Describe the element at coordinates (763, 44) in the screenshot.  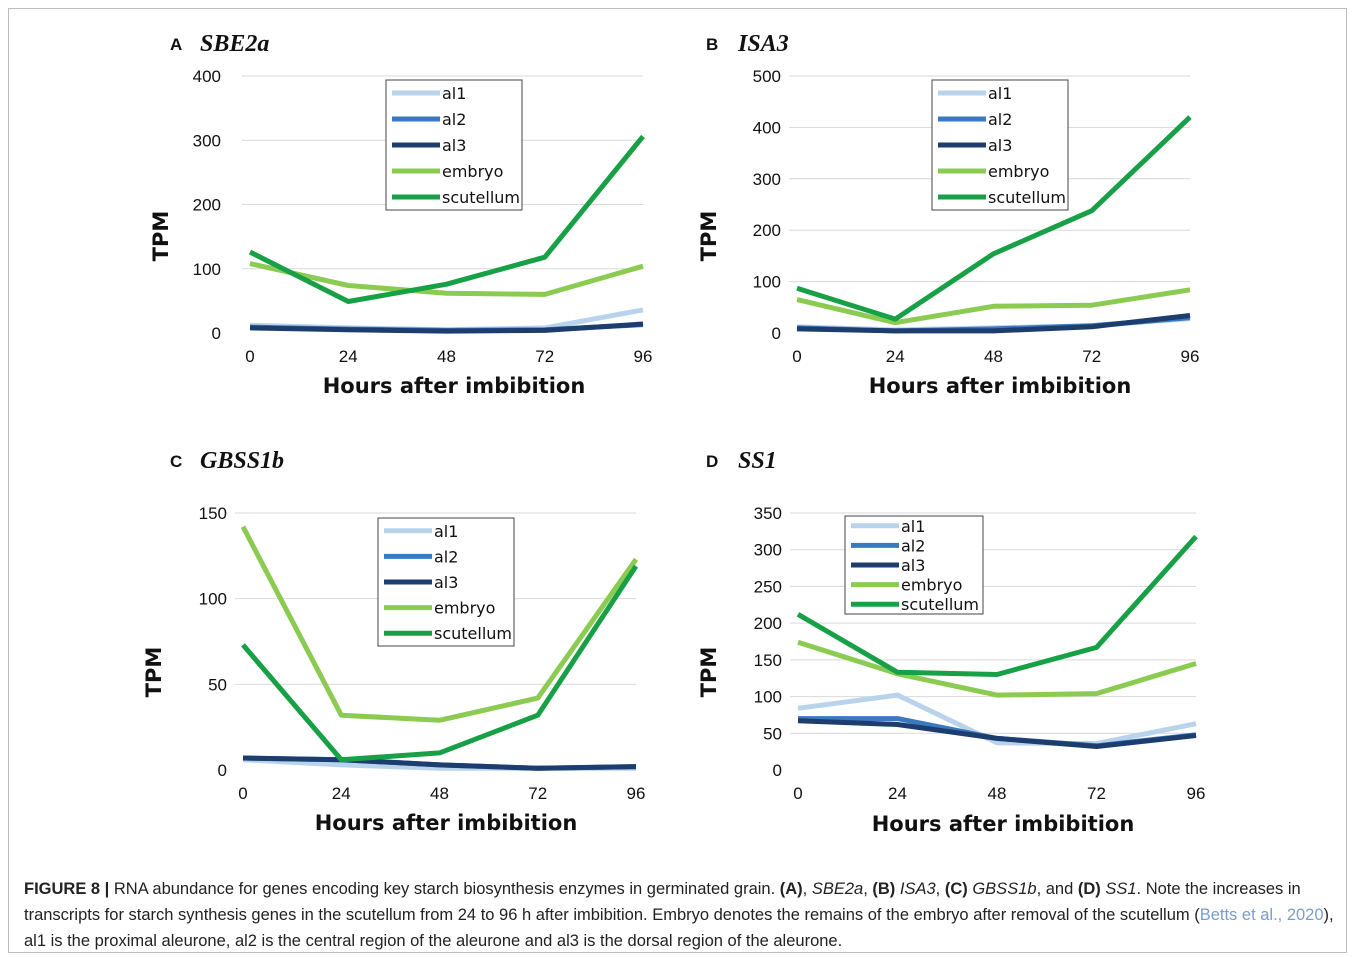
I see `chart-title: ISA3` at that location.